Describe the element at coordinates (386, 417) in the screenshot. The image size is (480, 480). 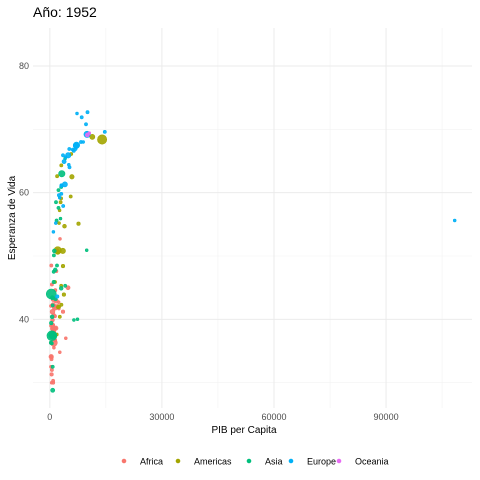
I see `x-tick-label: 90000` at that location.